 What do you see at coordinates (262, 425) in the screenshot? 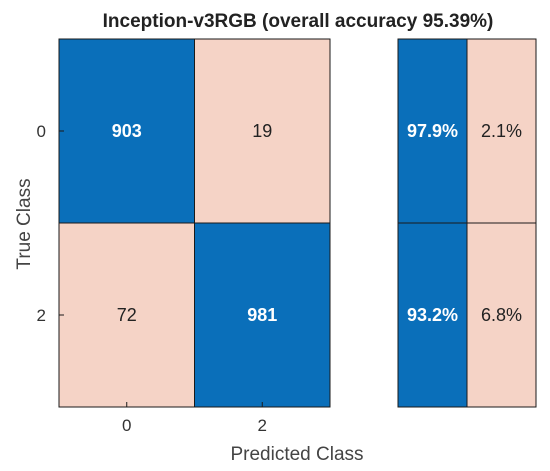
I see `x-tick-label: 2` at bounding box center [262, 425].